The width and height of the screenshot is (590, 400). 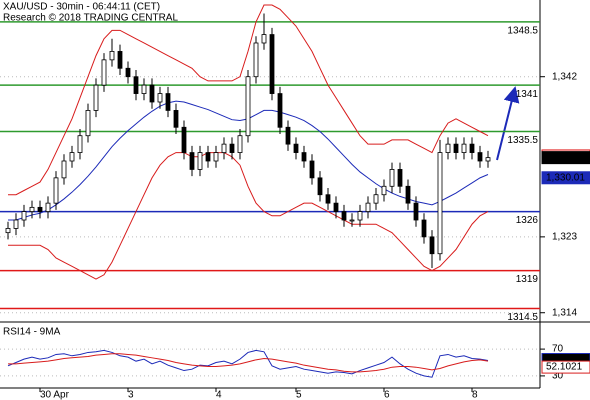 What do you see at coordinates (219, 395) in the screenshot?
I see `x-tick-label: 4` at bounding box center [219, 395].